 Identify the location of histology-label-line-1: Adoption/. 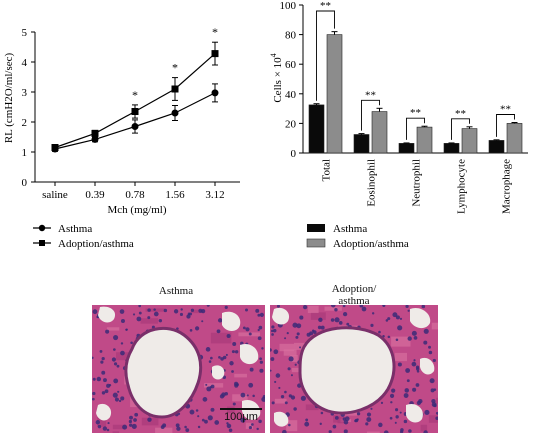
(354, 289).